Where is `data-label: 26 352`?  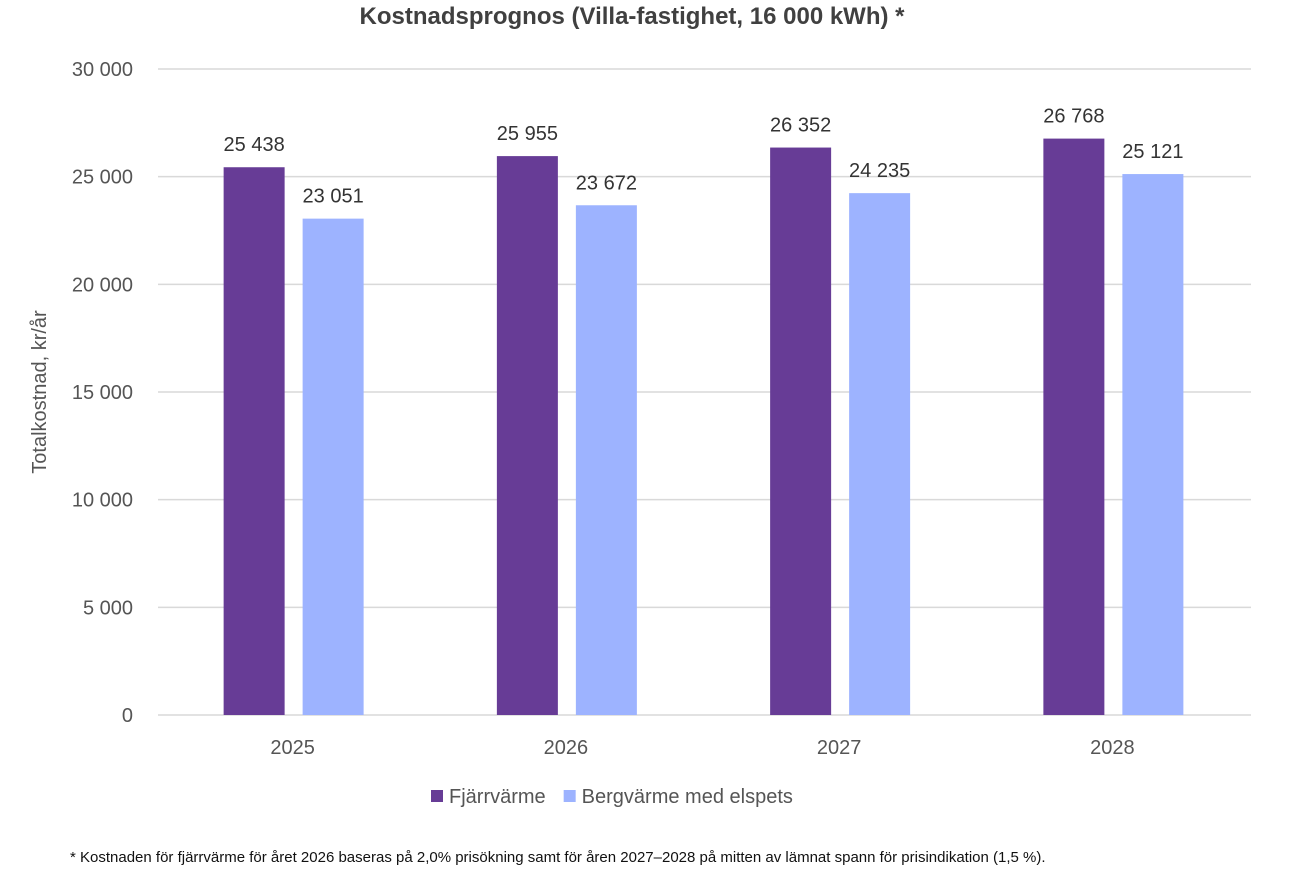
data-label: 26 352 is located at coordinates (800, 126).